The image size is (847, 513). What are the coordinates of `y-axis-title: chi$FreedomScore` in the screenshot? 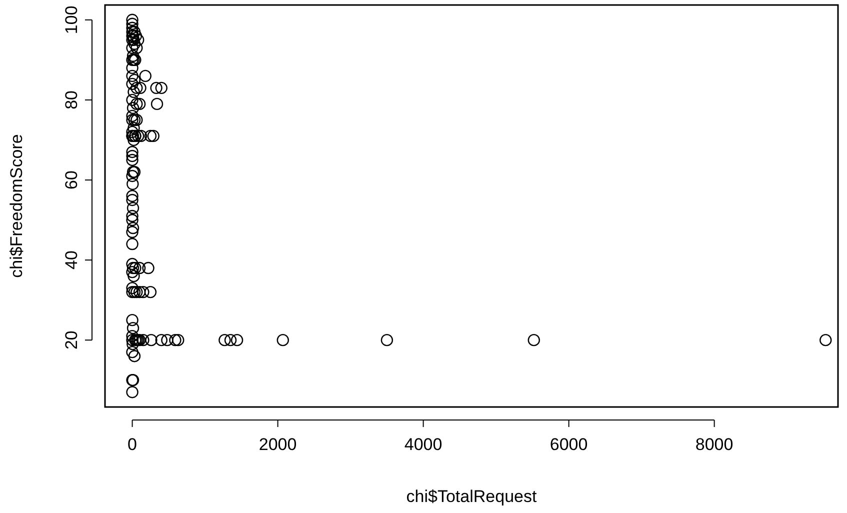 It's located at (16, 206).